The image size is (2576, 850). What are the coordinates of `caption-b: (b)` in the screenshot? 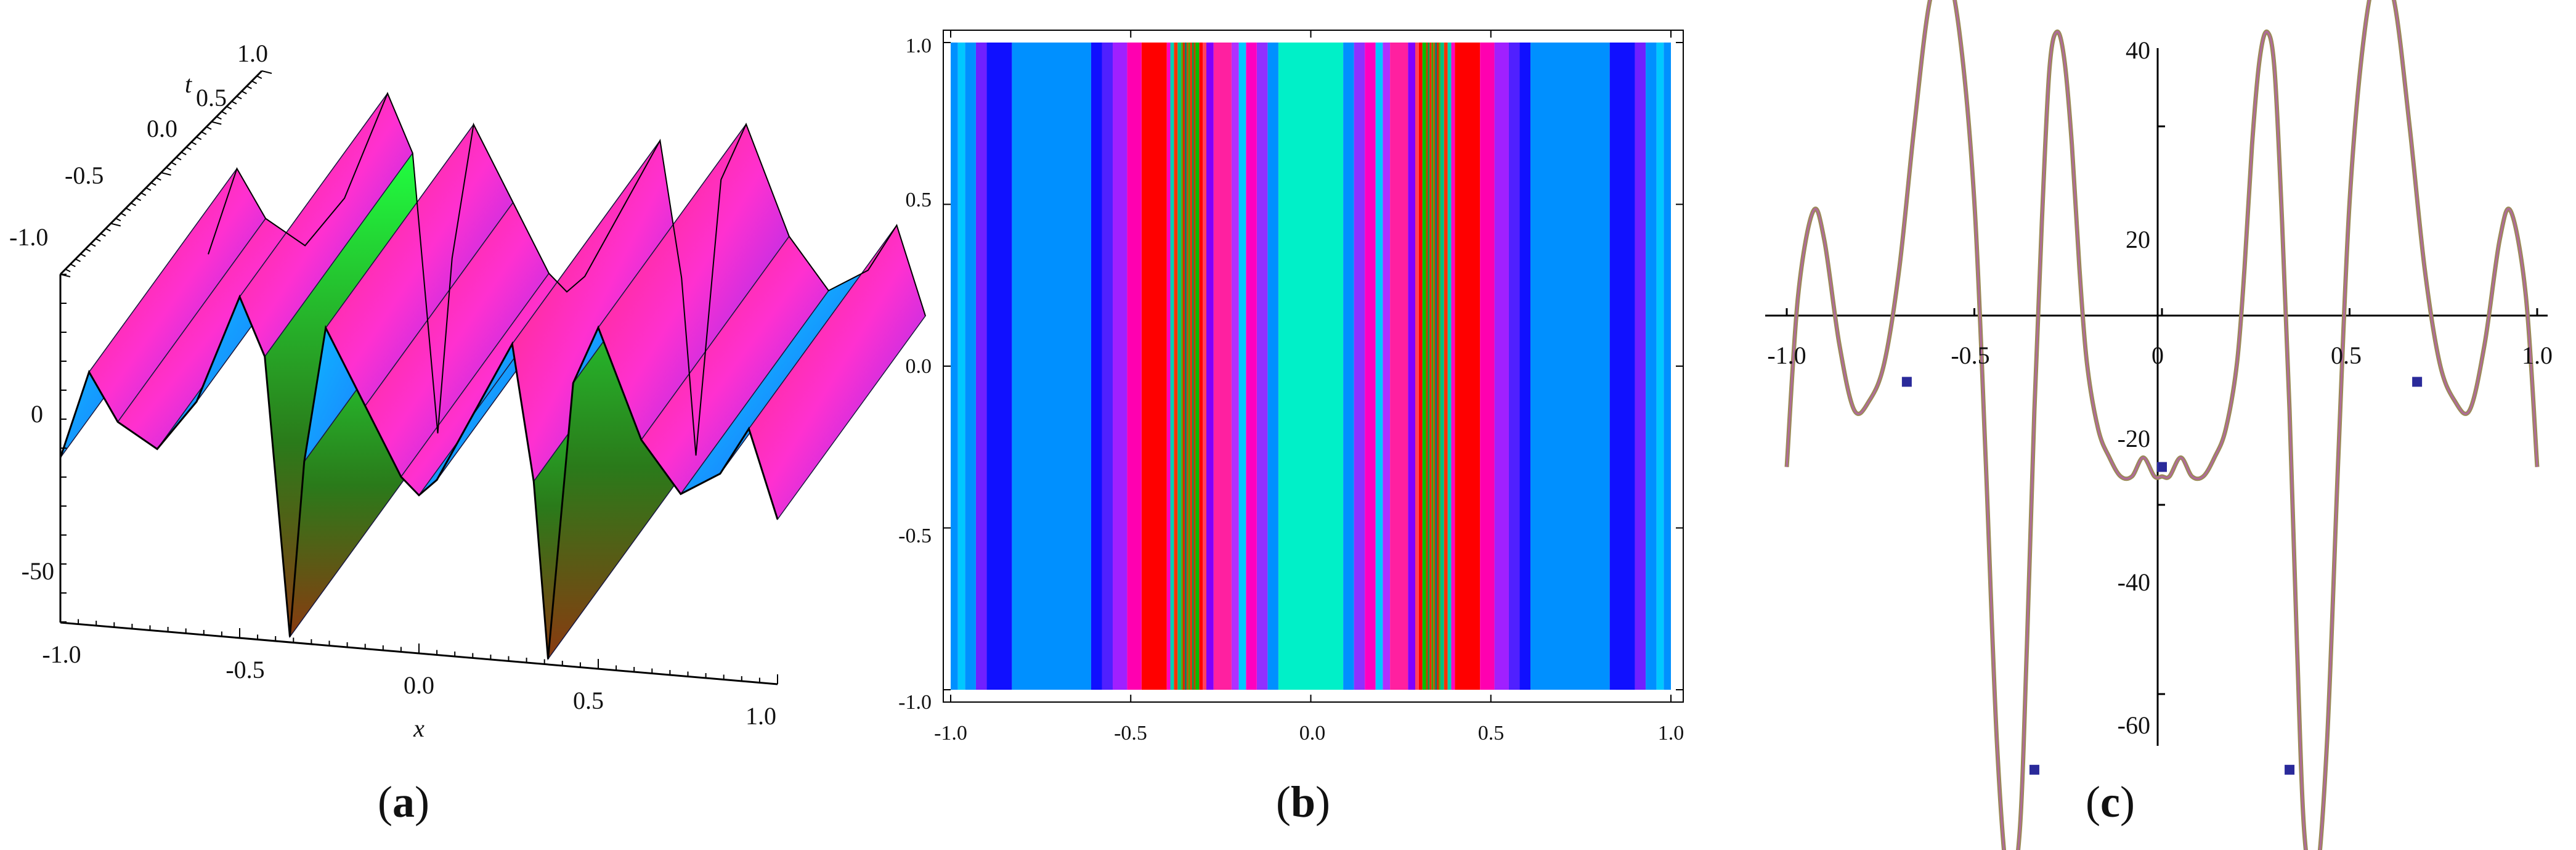 It's located at (1303, 802).